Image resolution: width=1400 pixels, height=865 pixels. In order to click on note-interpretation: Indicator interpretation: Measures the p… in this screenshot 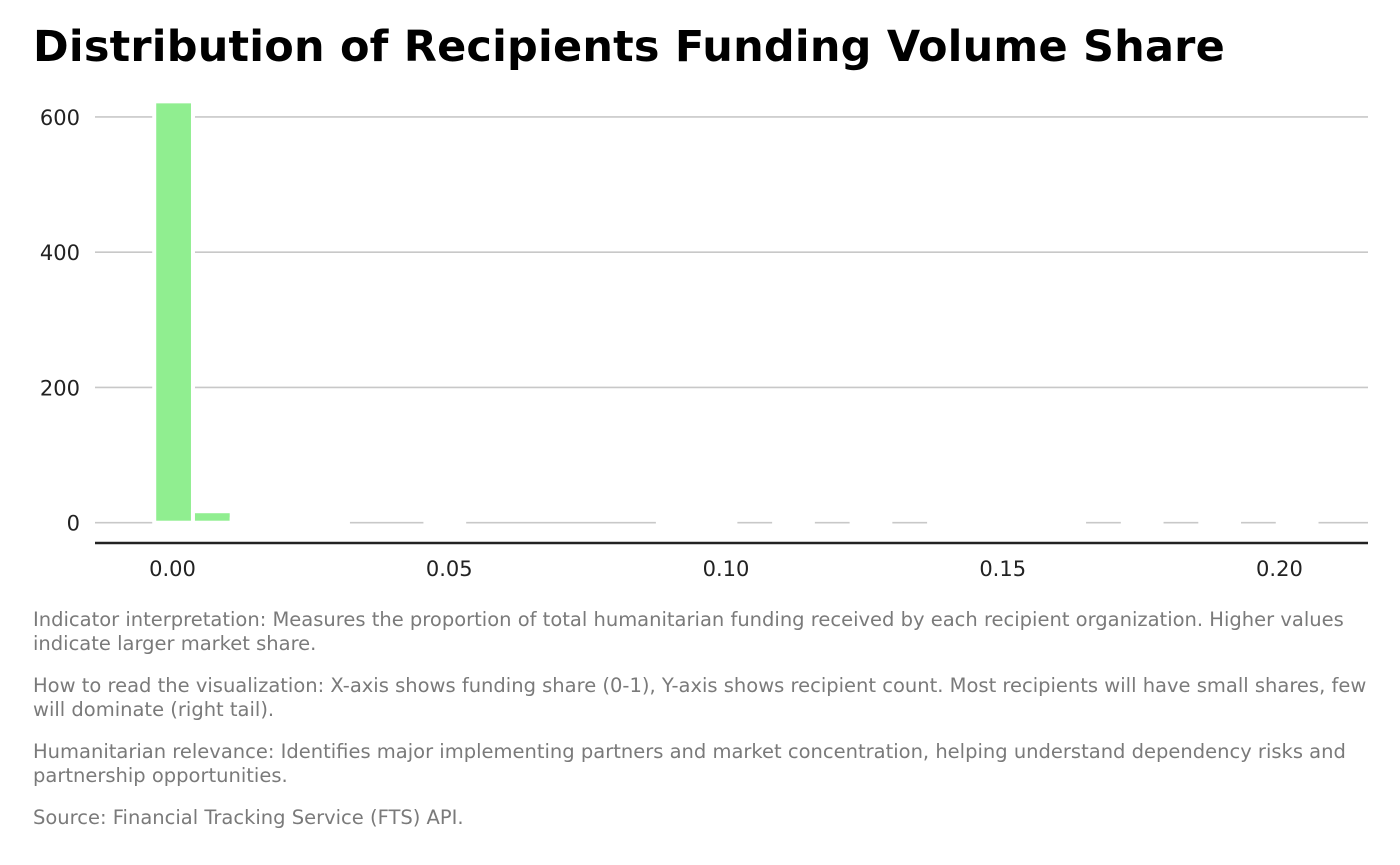, I will do `click(688, 631)`.